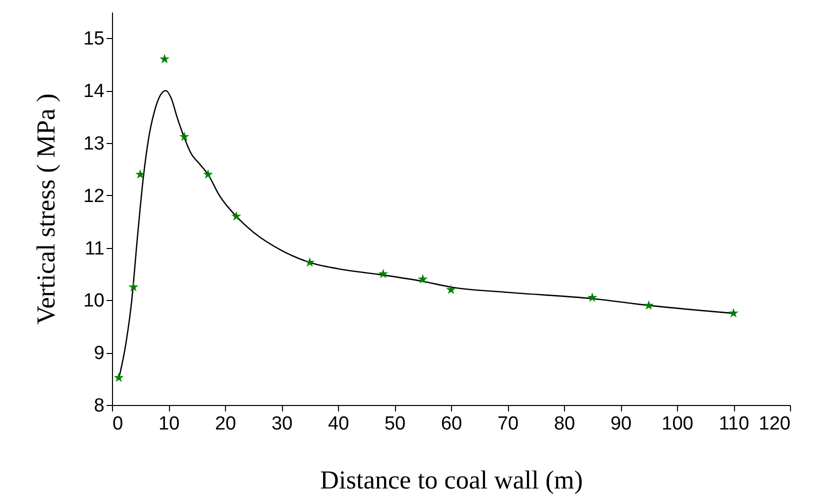 The image size is (813, 500). Describe the element at coordinates (93, 196) in the screenshot. I see `y-tick-label: 12` at that location.